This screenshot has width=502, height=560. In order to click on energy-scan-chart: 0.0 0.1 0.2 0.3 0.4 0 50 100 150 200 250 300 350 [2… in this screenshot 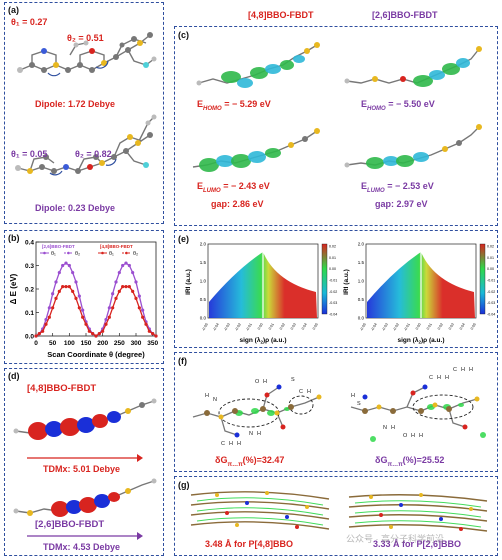, I will do `click(83, 300)`.